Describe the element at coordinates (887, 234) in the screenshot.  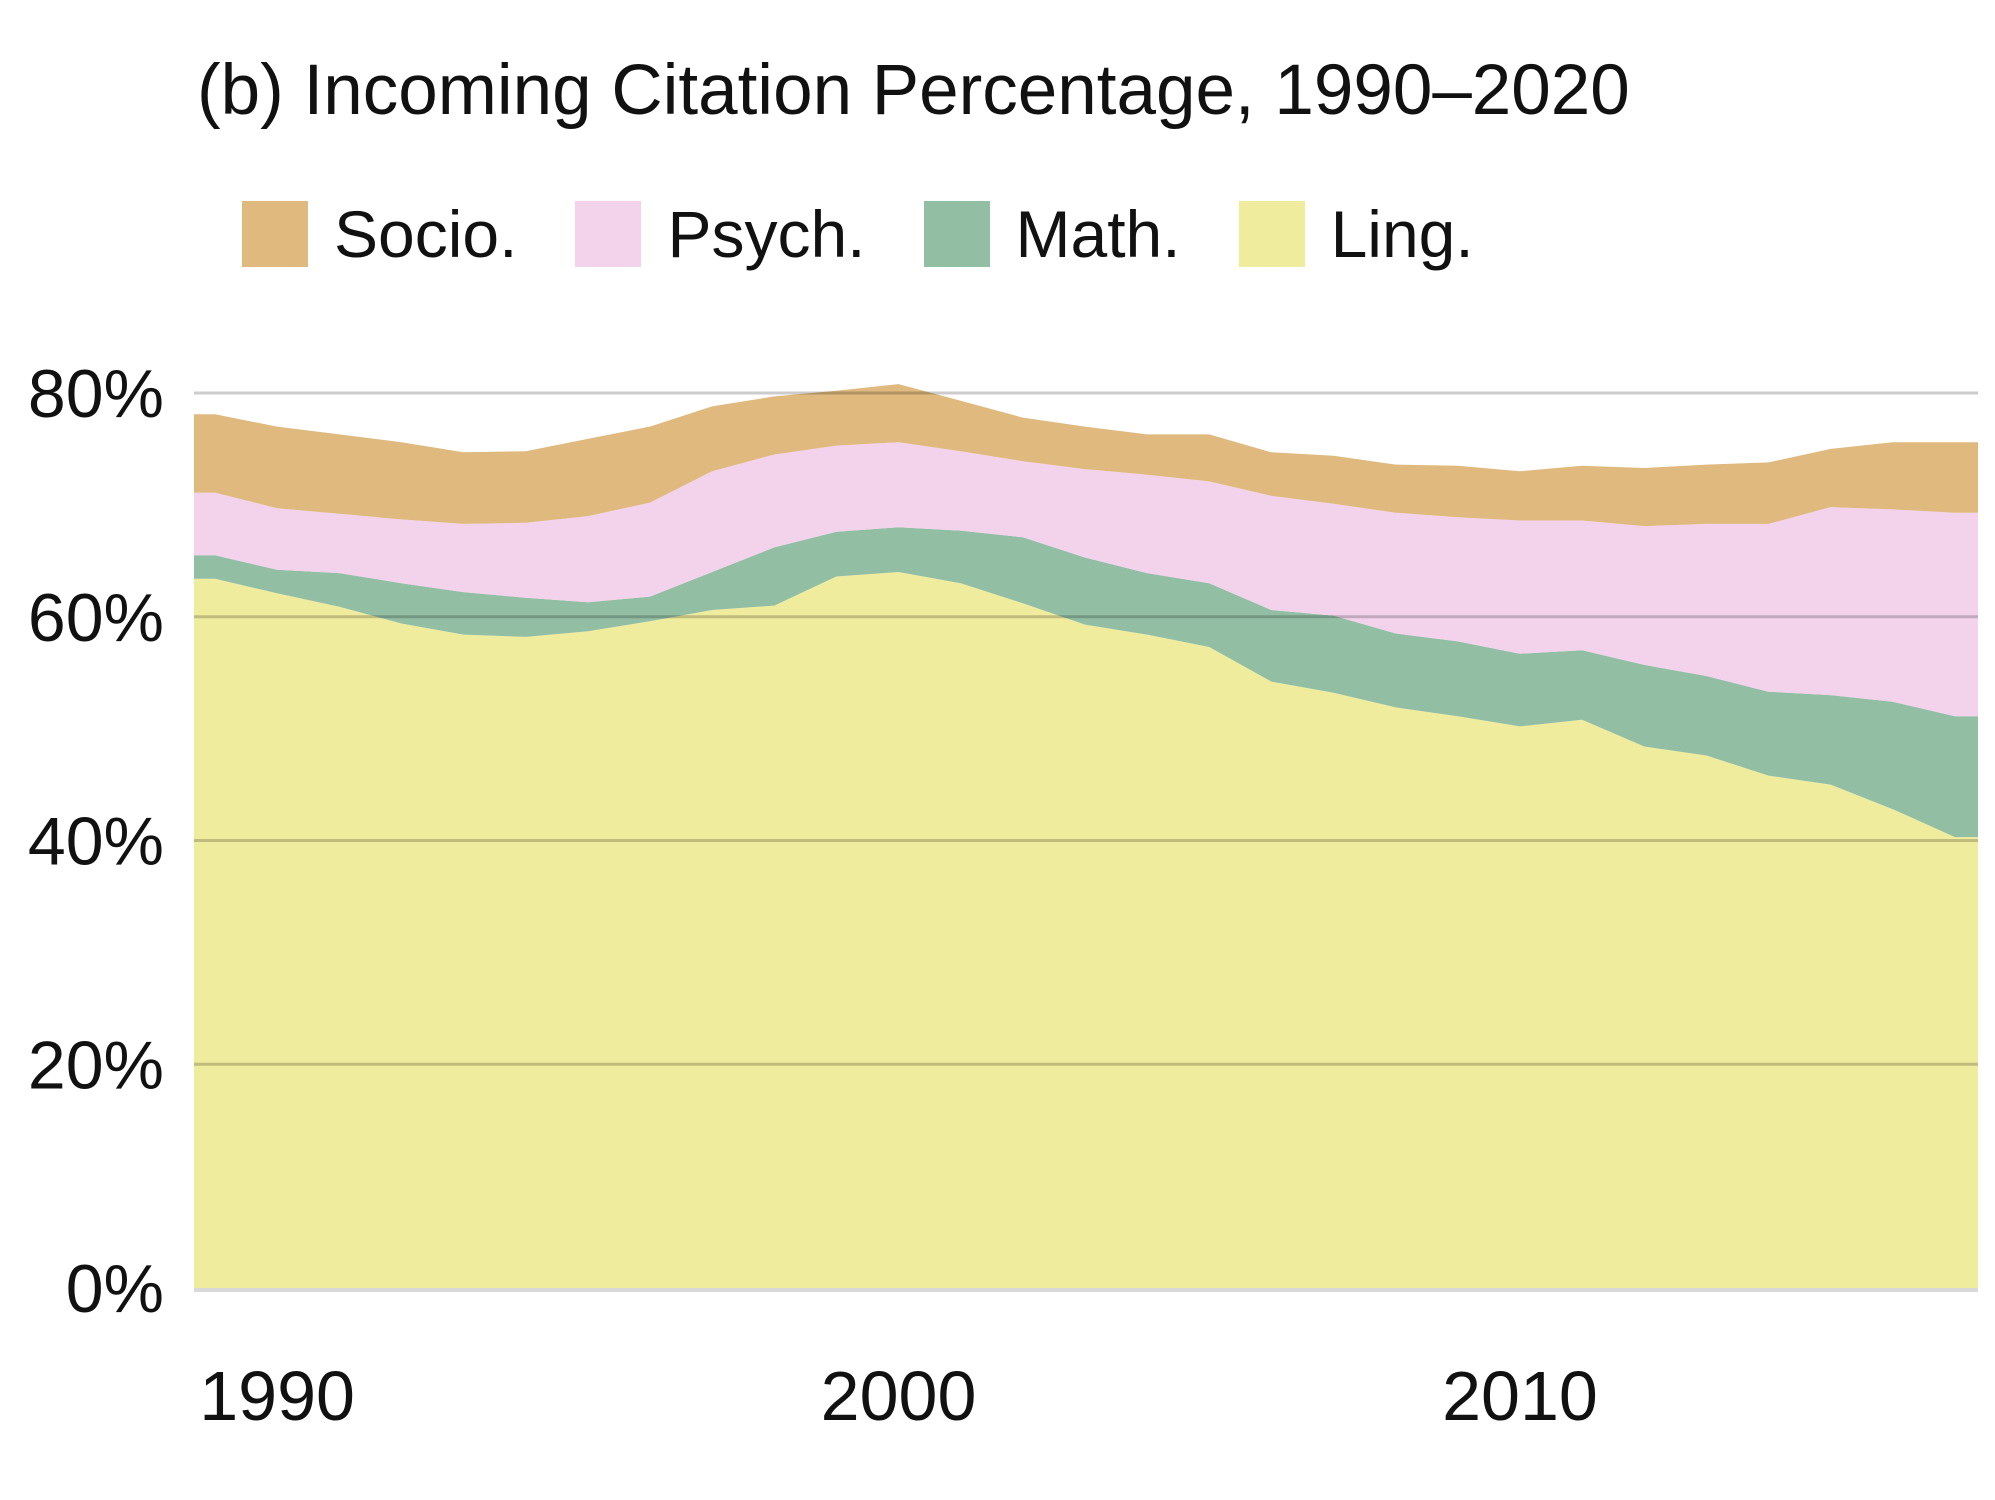
I see `legend: Socio. Psych. Math. Ling.` at that location.